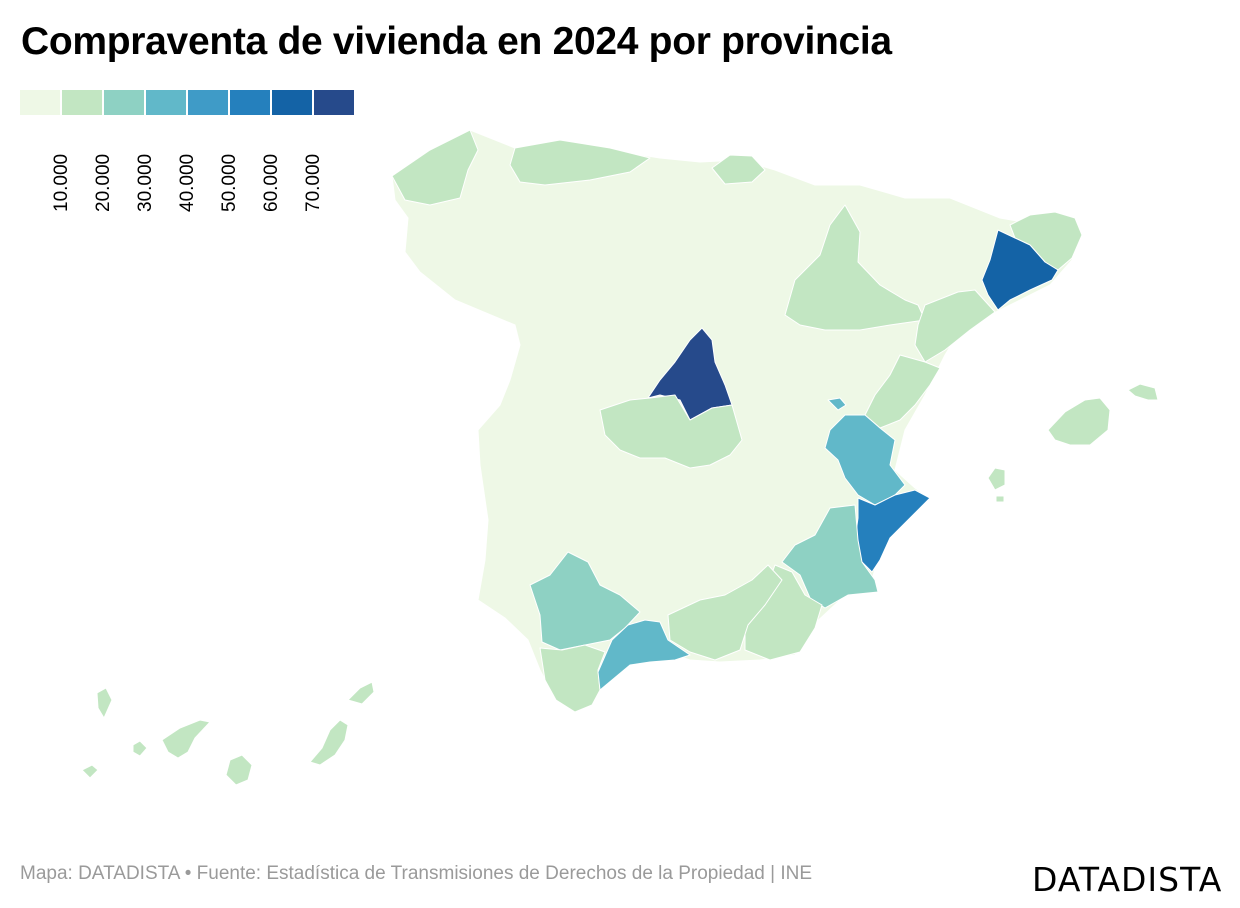 This screenshot has height=908, width=1240. Describe the element at coordinates (892, 531) in the screenshot. I see `region-alicante` at that location.